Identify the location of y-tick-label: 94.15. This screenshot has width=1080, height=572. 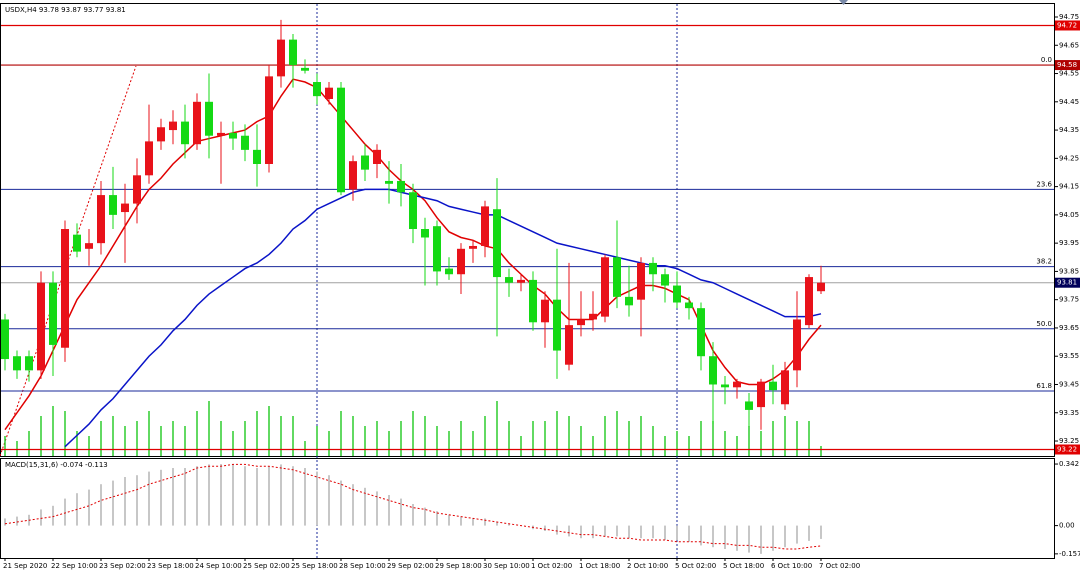
(1069, 187).